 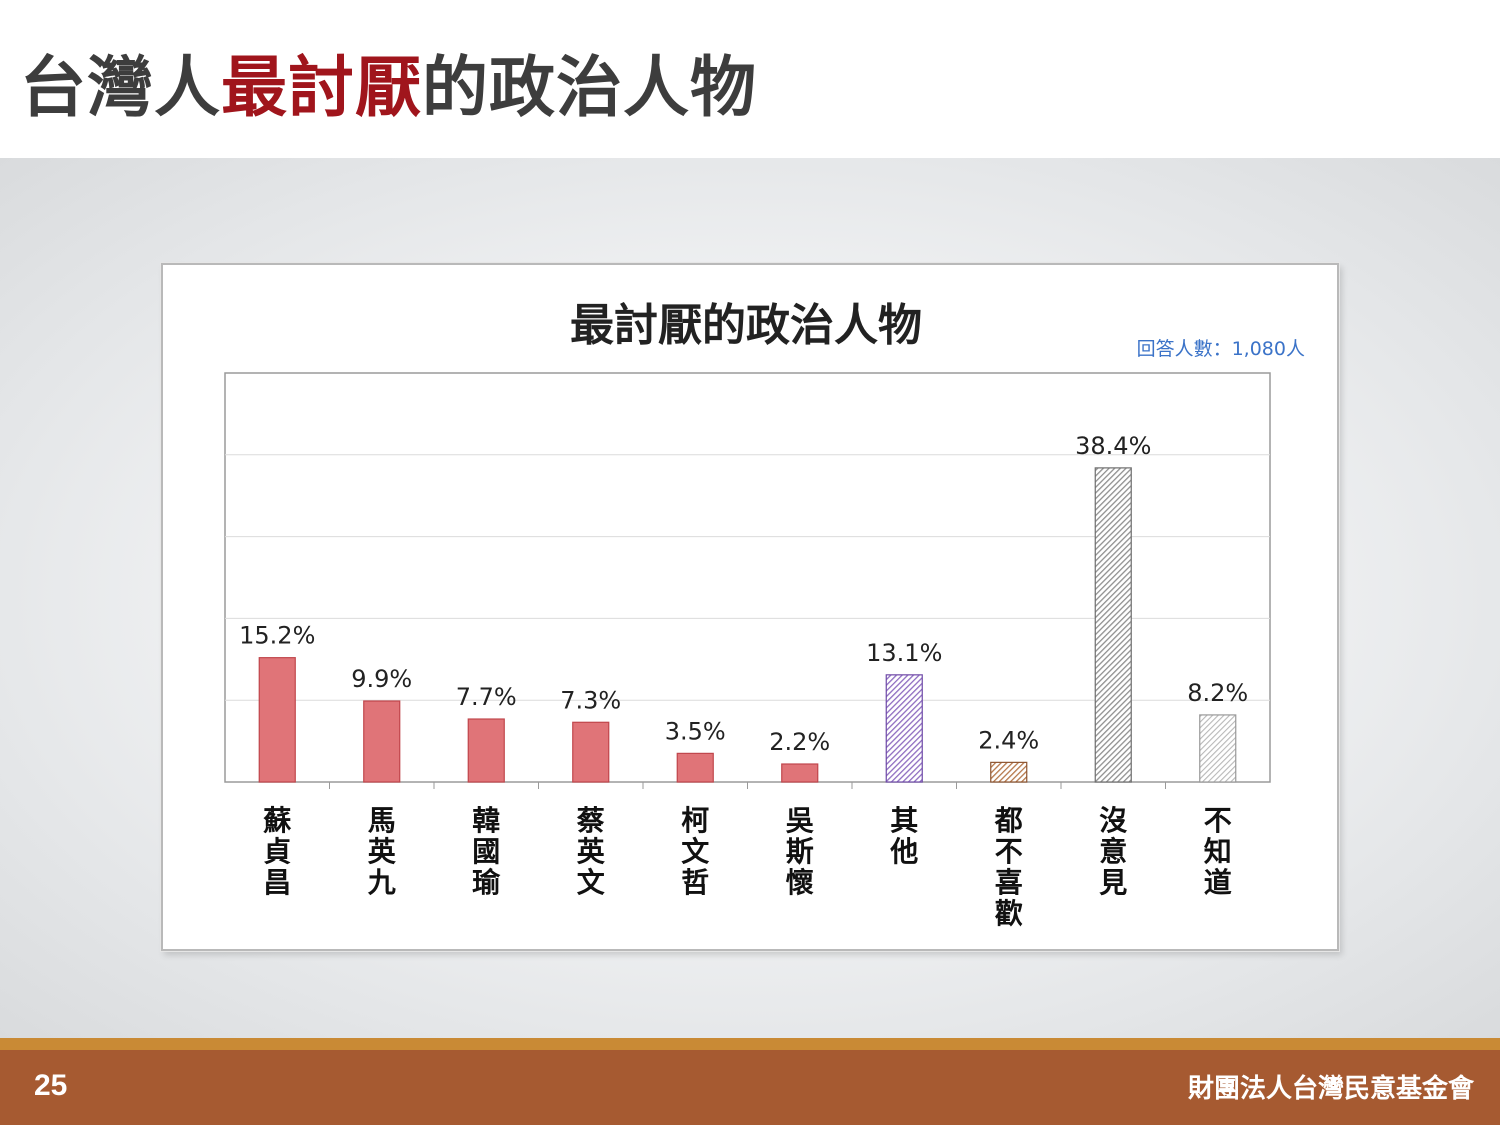 I want to click on category-label-8: 都不喜歡, so click(x=1008, y=867).